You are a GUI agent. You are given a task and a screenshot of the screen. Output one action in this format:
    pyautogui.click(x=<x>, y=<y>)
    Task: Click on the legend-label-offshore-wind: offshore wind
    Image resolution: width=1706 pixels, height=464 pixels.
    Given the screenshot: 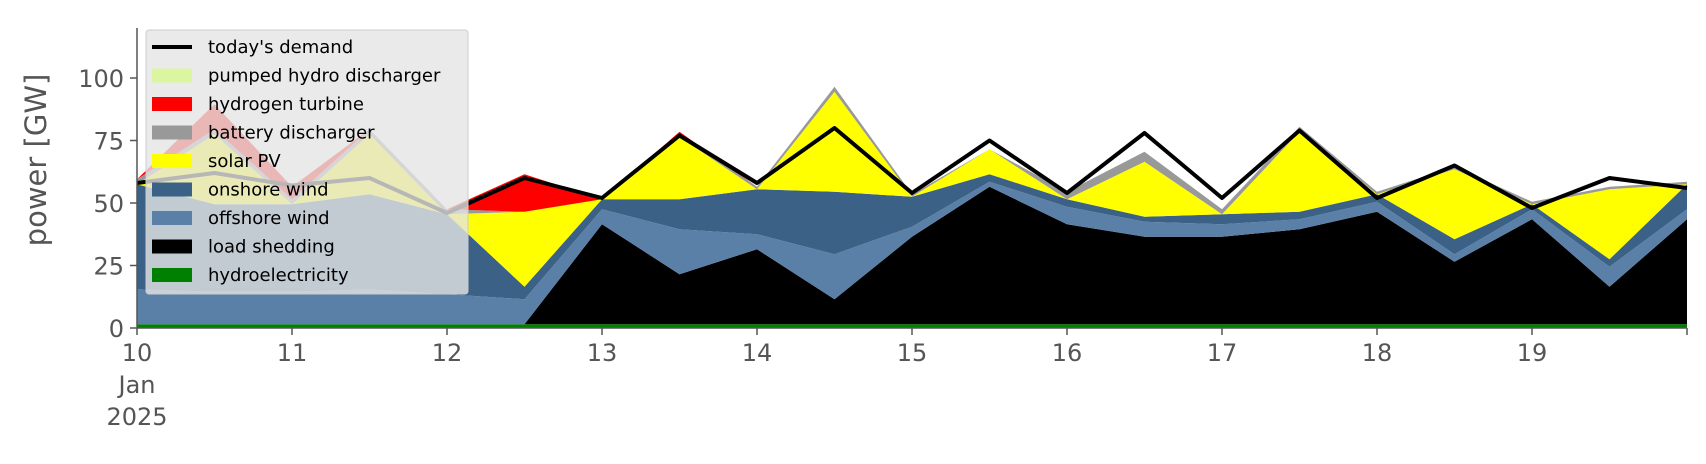 What is the action you would take?
    pyautogui.click(x=269, y=218)
    